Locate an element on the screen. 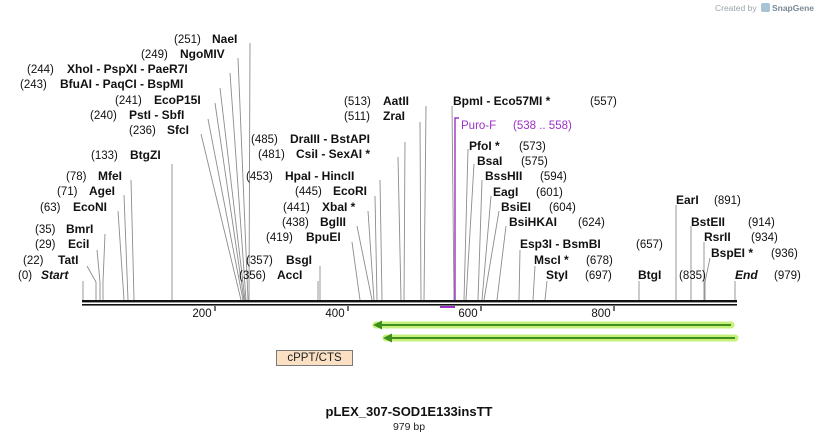 Image resolution: width=818 pixels, height=444 pixels. site-pos: (485) is located at coordinates (264, 140).